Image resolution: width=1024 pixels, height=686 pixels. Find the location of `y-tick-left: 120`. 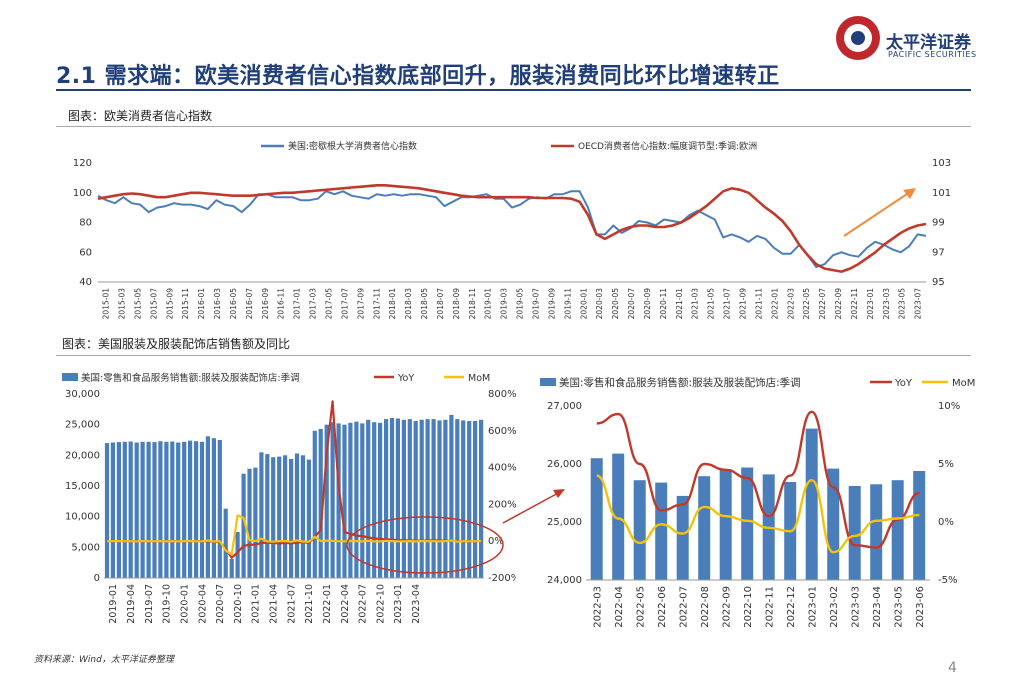

y-tick-left: 120 is located at coordinates (82, 163).